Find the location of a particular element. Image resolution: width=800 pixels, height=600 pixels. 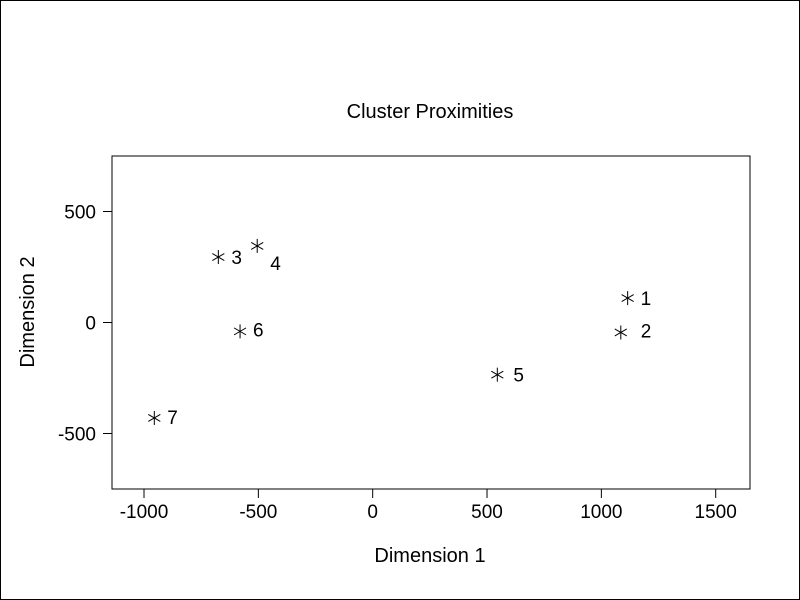

x-tick-label: 1000 is located at coordinates (601, 512).